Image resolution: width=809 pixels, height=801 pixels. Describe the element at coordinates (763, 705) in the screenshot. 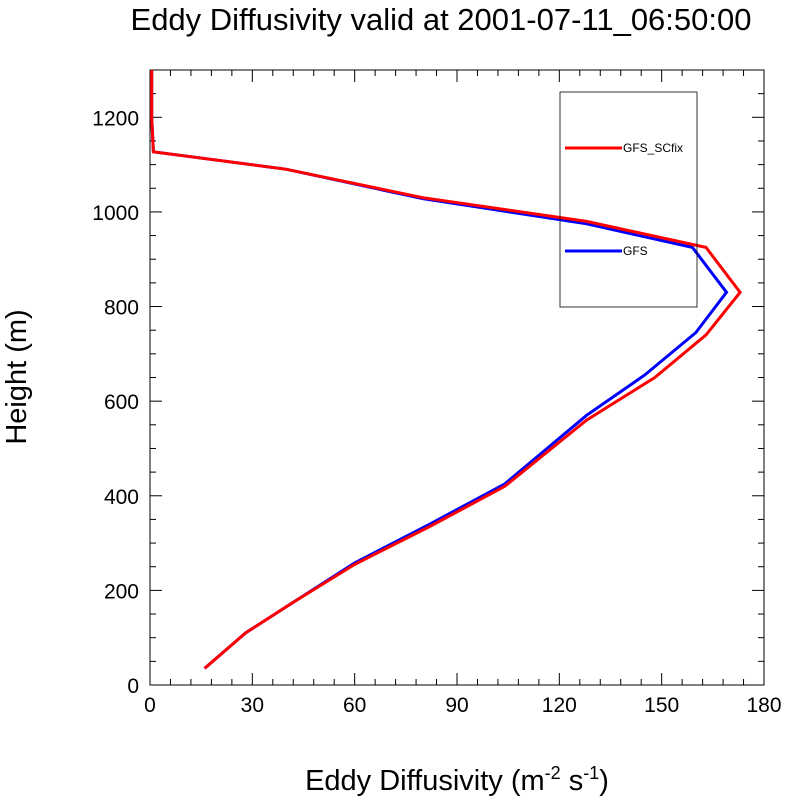

I see `x-tick-label: 180` at that location.